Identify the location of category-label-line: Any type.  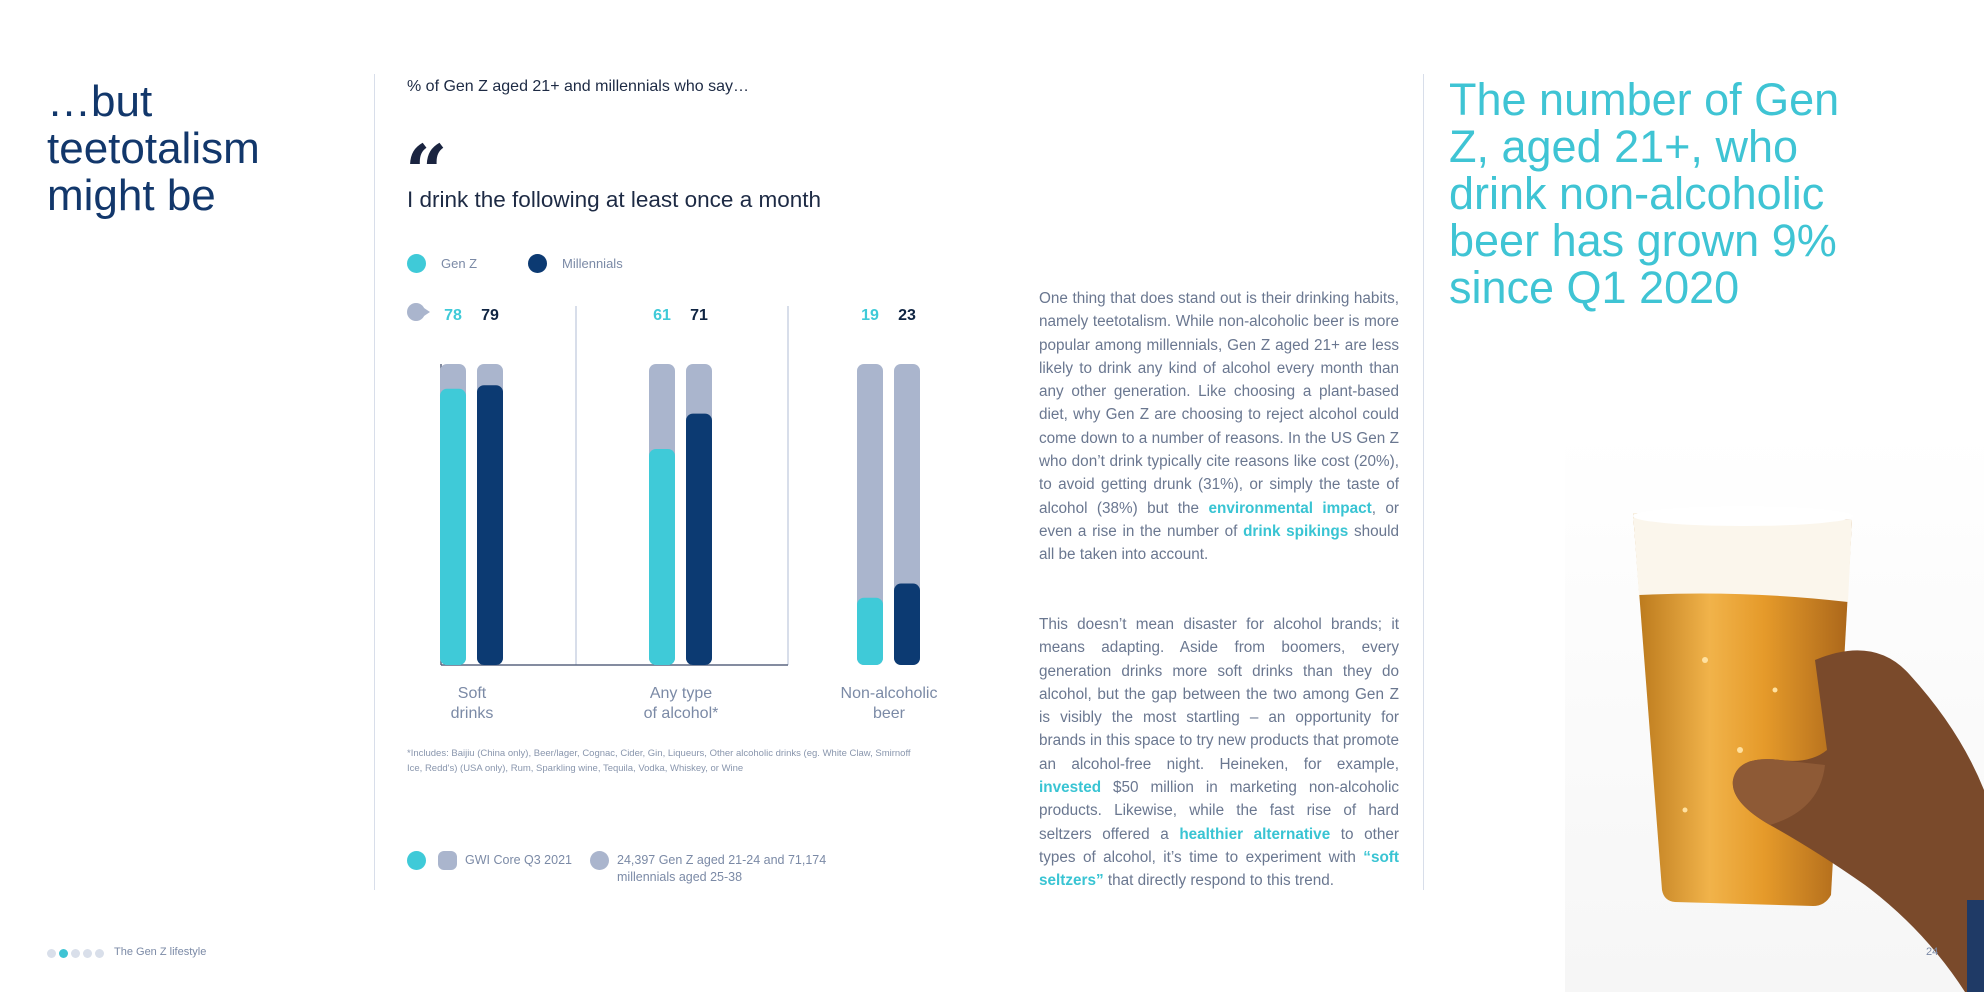
(681, 693).